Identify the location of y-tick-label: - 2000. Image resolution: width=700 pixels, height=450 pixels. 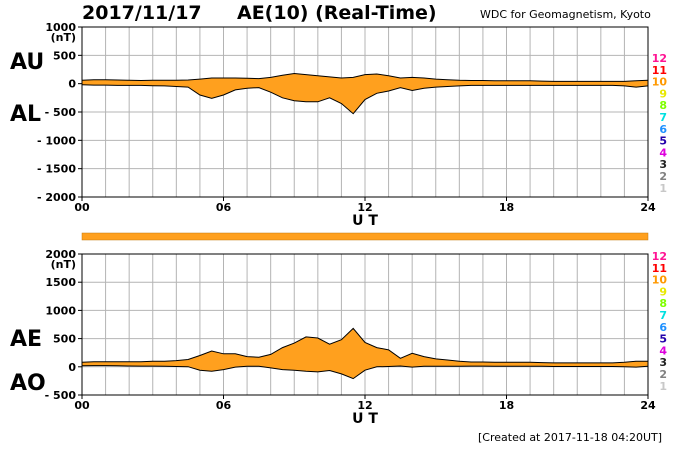
(56, 197).